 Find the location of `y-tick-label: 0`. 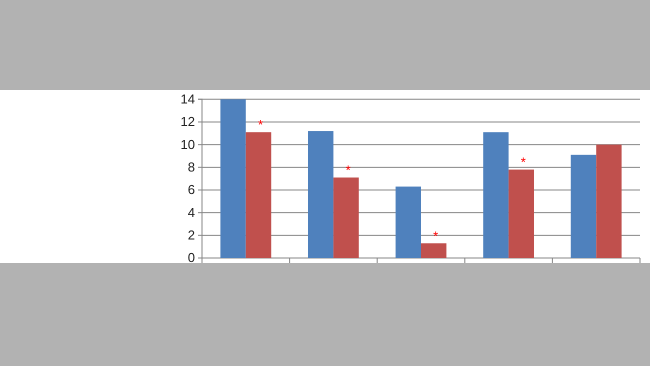

y-tick-label: 0 is located at coordinates (191, 258).